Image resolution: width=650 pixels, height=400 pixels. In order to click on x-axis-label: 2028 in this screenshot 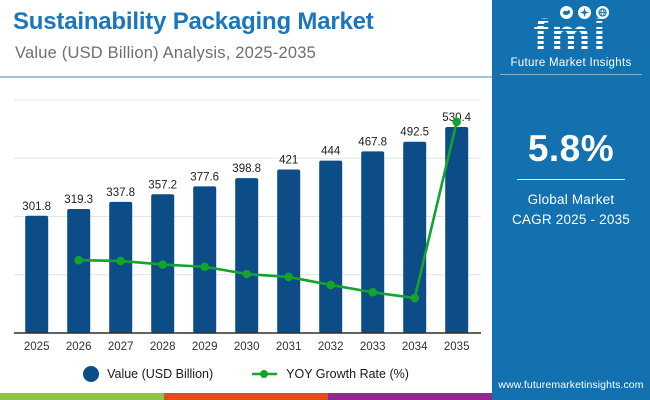, I will do `click(163, 347)`.